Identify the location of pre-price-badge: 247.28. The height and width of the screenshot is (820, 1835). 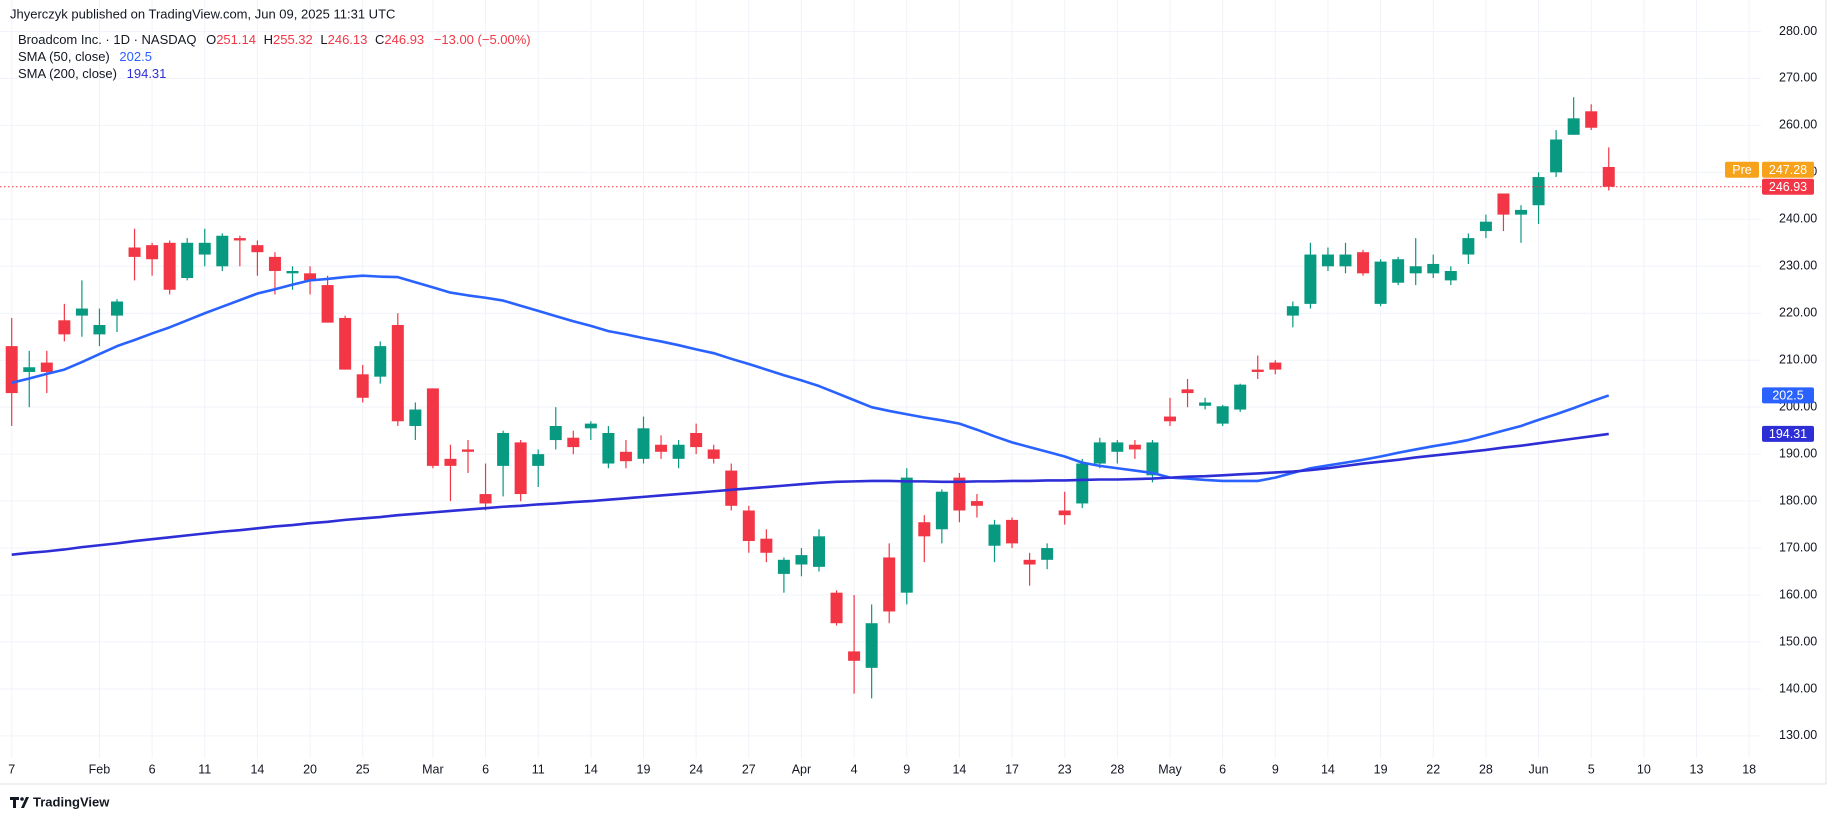
(1788, 170).